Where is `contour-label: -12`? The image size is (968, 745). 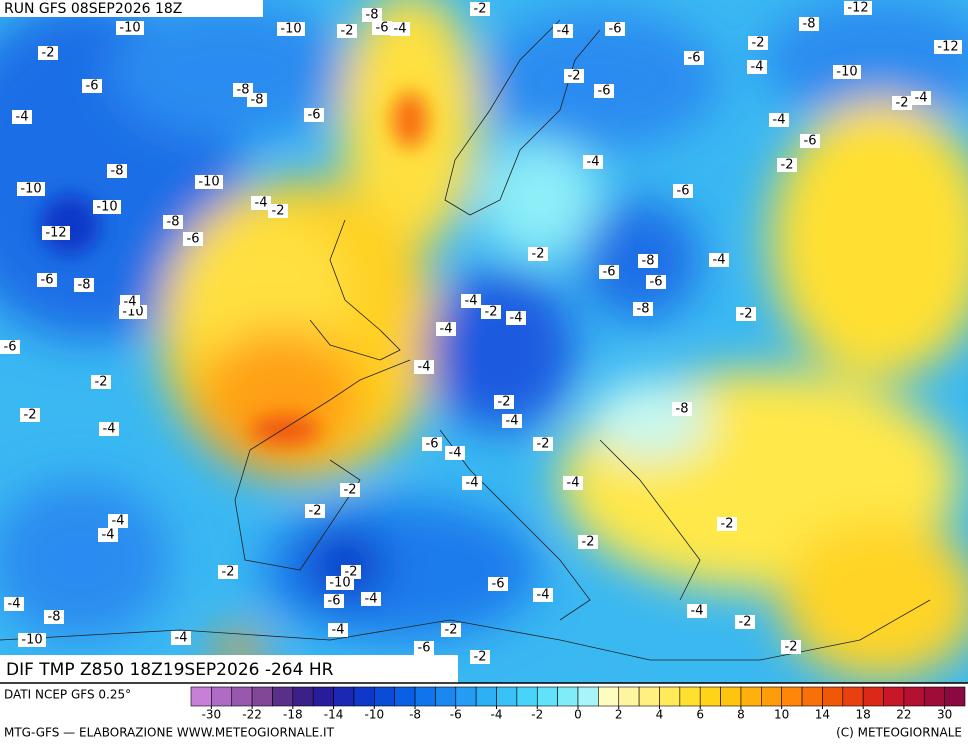 contour-label: -12 is located at coordinates (55, 233).